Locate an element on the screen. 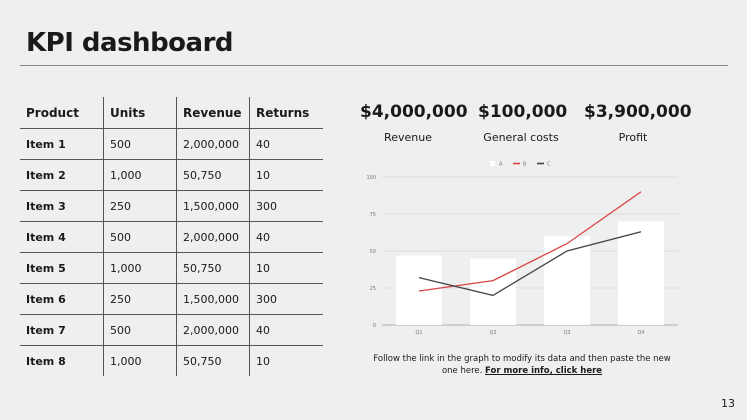 The image size is (747, 420). table-row: Item 1 500 2,000,000 40 is located at coordinates (171, 144).